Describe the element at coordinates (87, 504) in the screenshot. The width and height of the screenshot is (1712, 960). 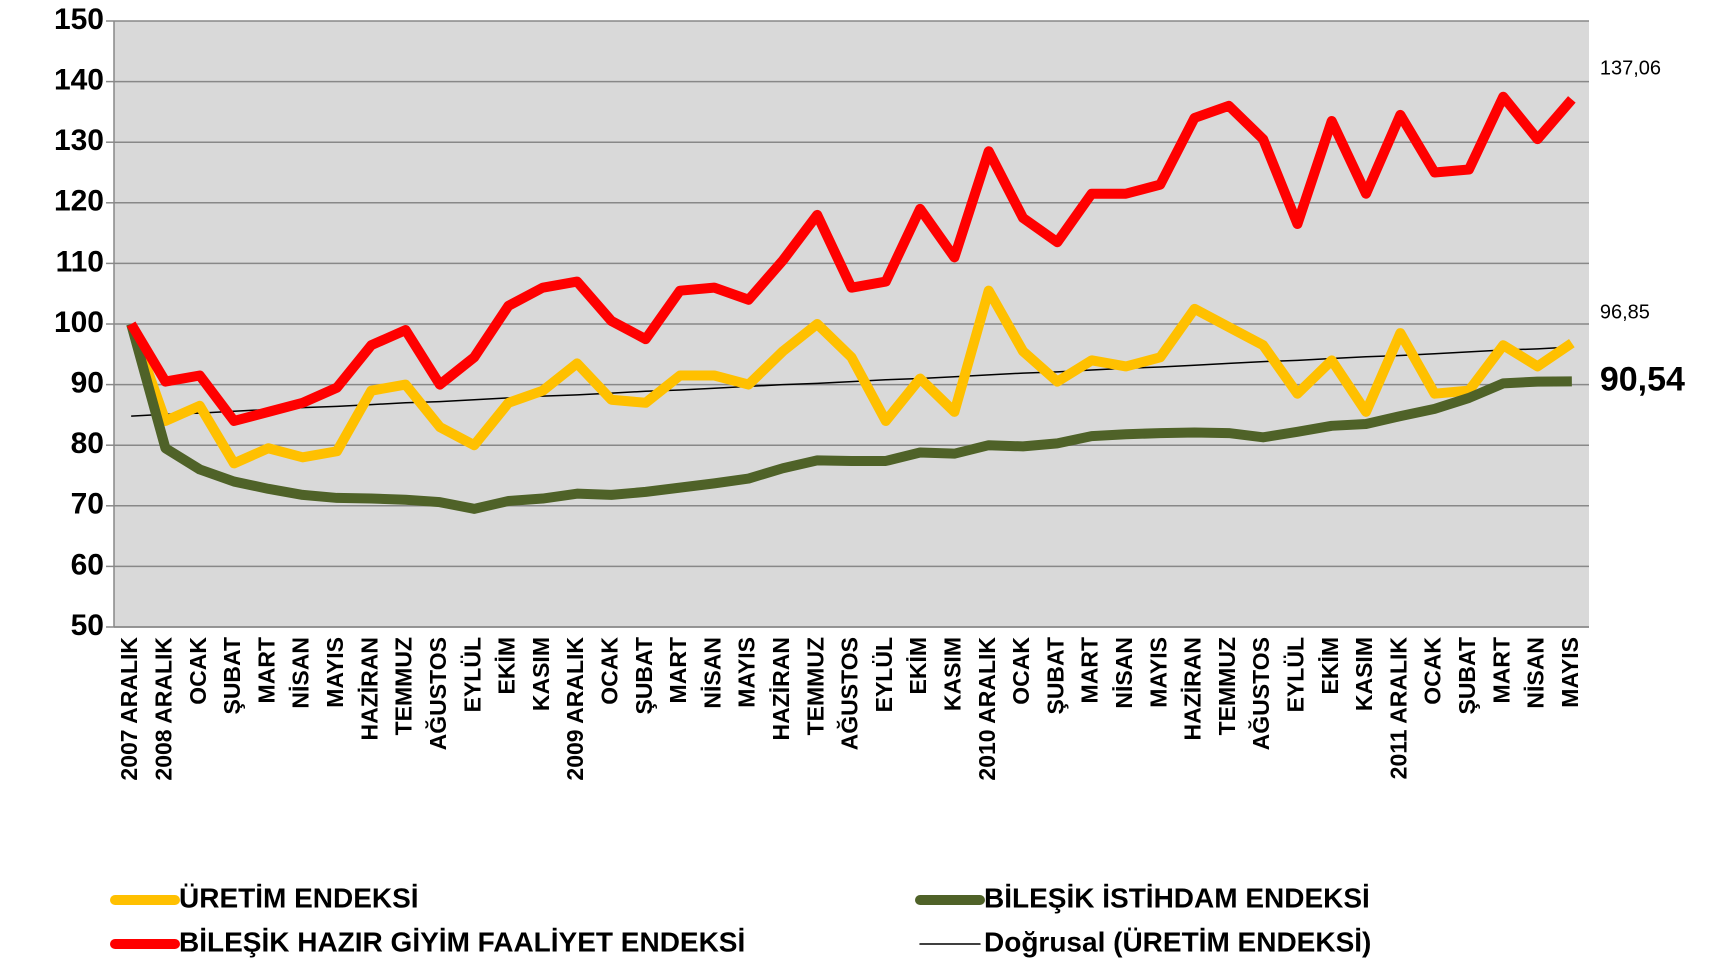
I see `y-tick-label: 70` at that location.